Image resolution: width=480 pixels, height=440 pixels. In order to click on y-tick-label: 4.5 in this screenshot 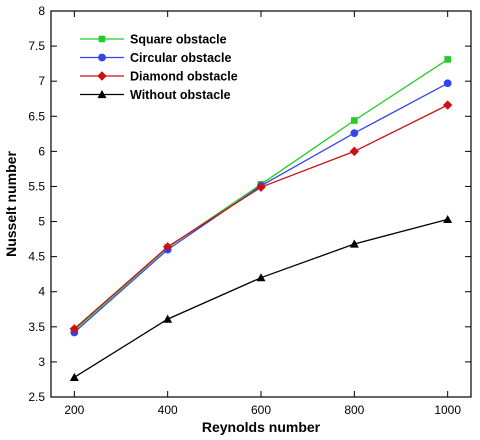, I will do `click(36, 257)`.